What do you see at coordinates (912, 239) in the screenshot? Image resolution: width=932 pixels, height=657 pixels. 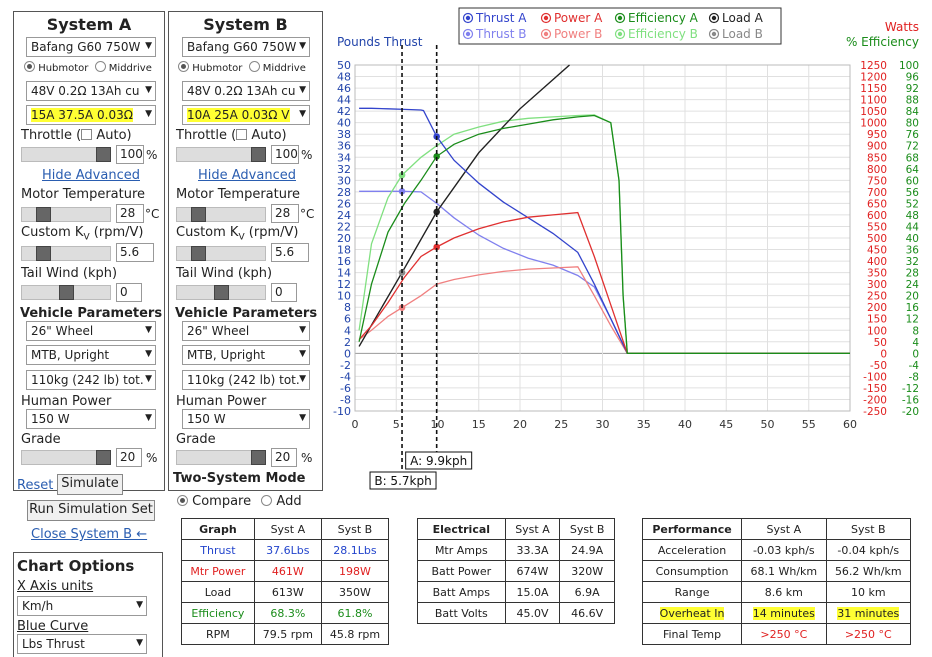 I see `y-tick-label-efficiency: 40` at bounding box center [912, 239].